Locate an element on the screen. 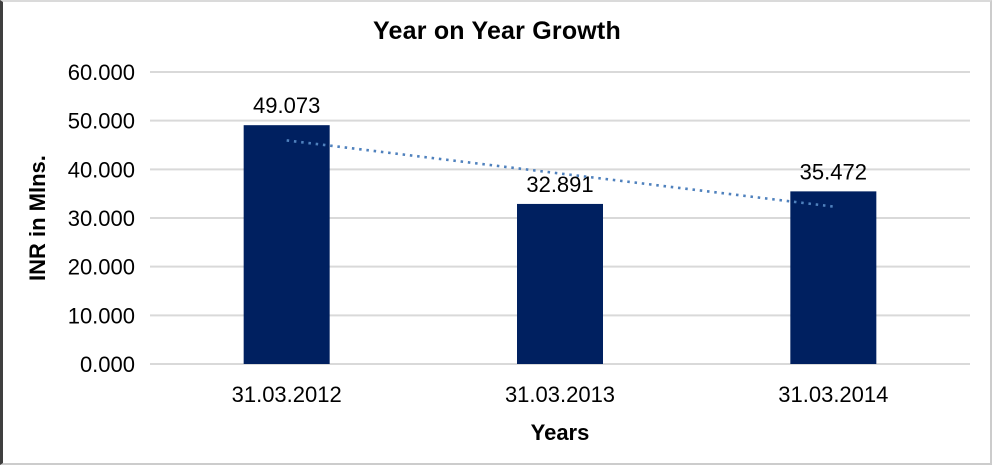  y-tick-label: 20.000 is located at coordinates (101, 267).